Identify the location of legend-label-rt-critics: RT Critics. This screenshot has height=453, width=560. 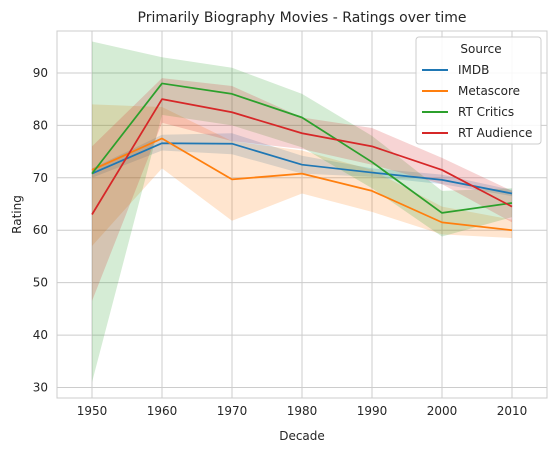
(486, 112).